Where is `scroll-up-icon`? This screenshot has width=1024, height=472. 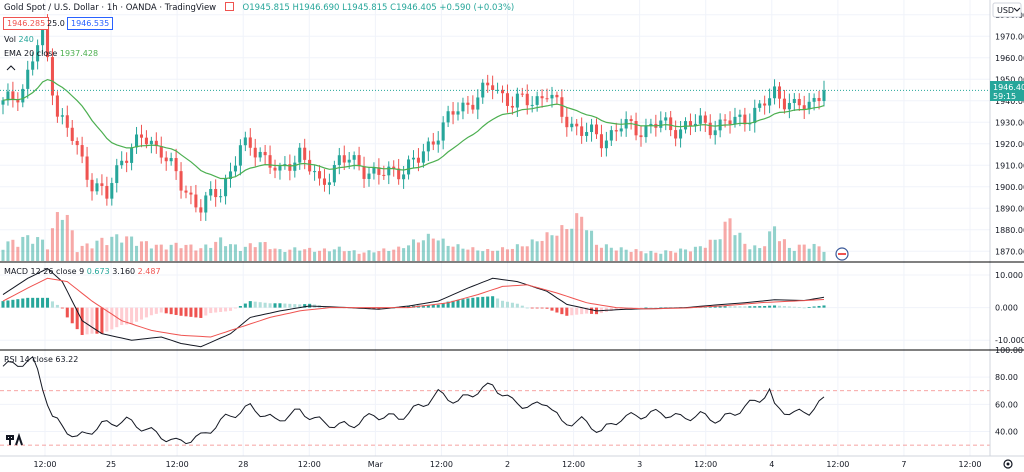 scroll-up-icon is located at coordinates (11, 68).